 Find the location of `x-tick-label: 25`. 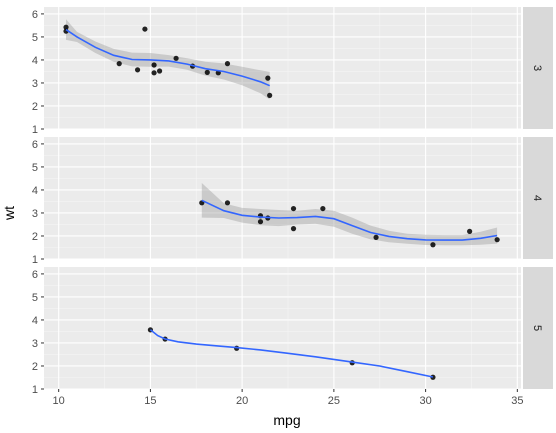

x-tick-label: 25 is located at coordinates (334, 401).